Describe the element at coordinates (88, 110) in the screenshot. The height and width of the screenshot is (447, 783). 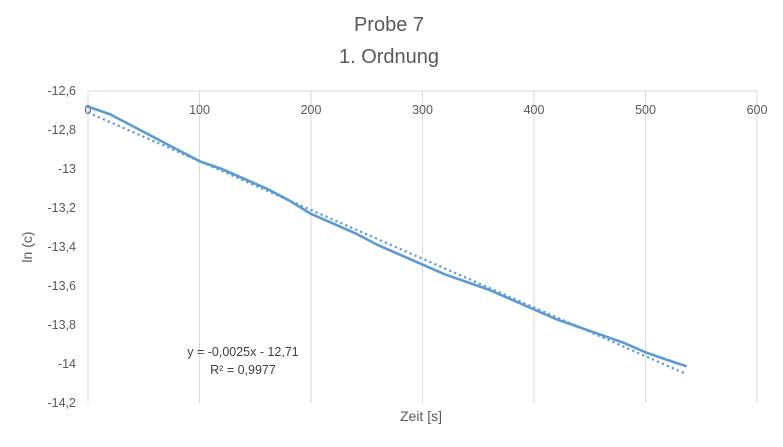
I see `x-tick-label: 0` at that location.